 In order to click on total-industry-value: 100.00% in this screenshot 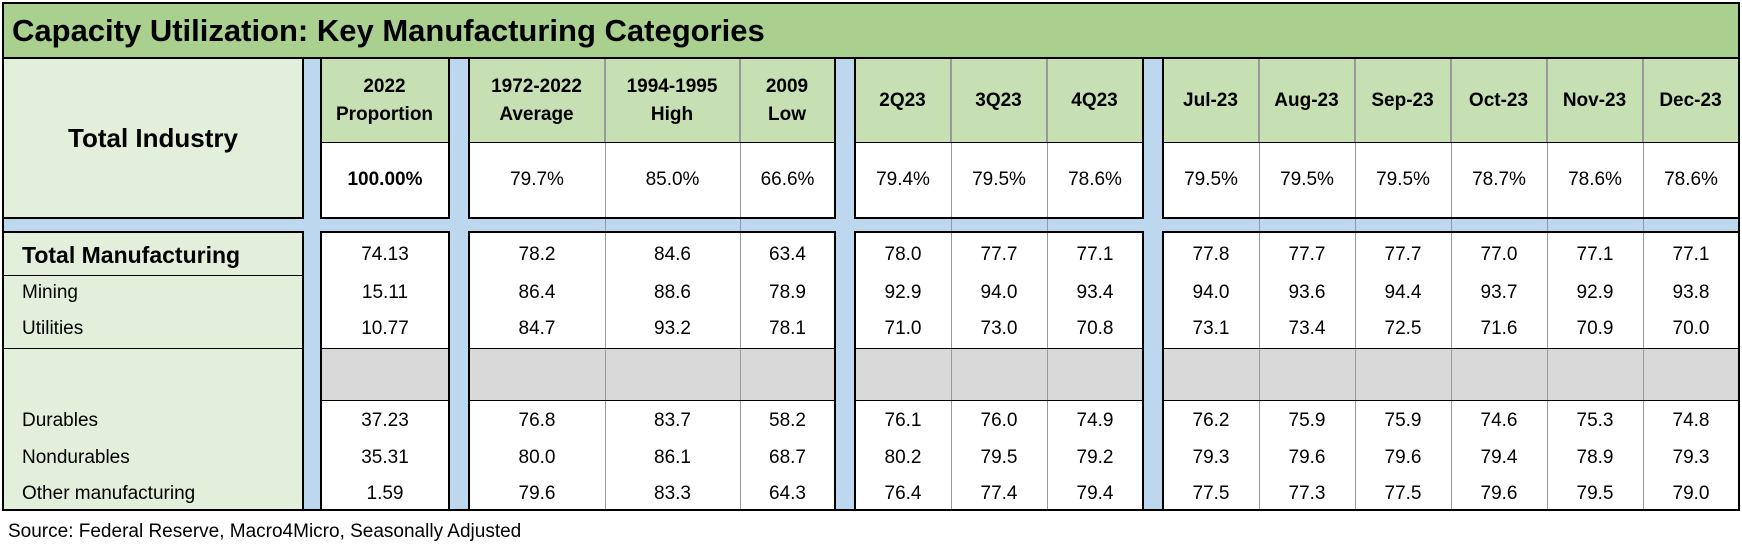, I will do `click(385, 179)`.